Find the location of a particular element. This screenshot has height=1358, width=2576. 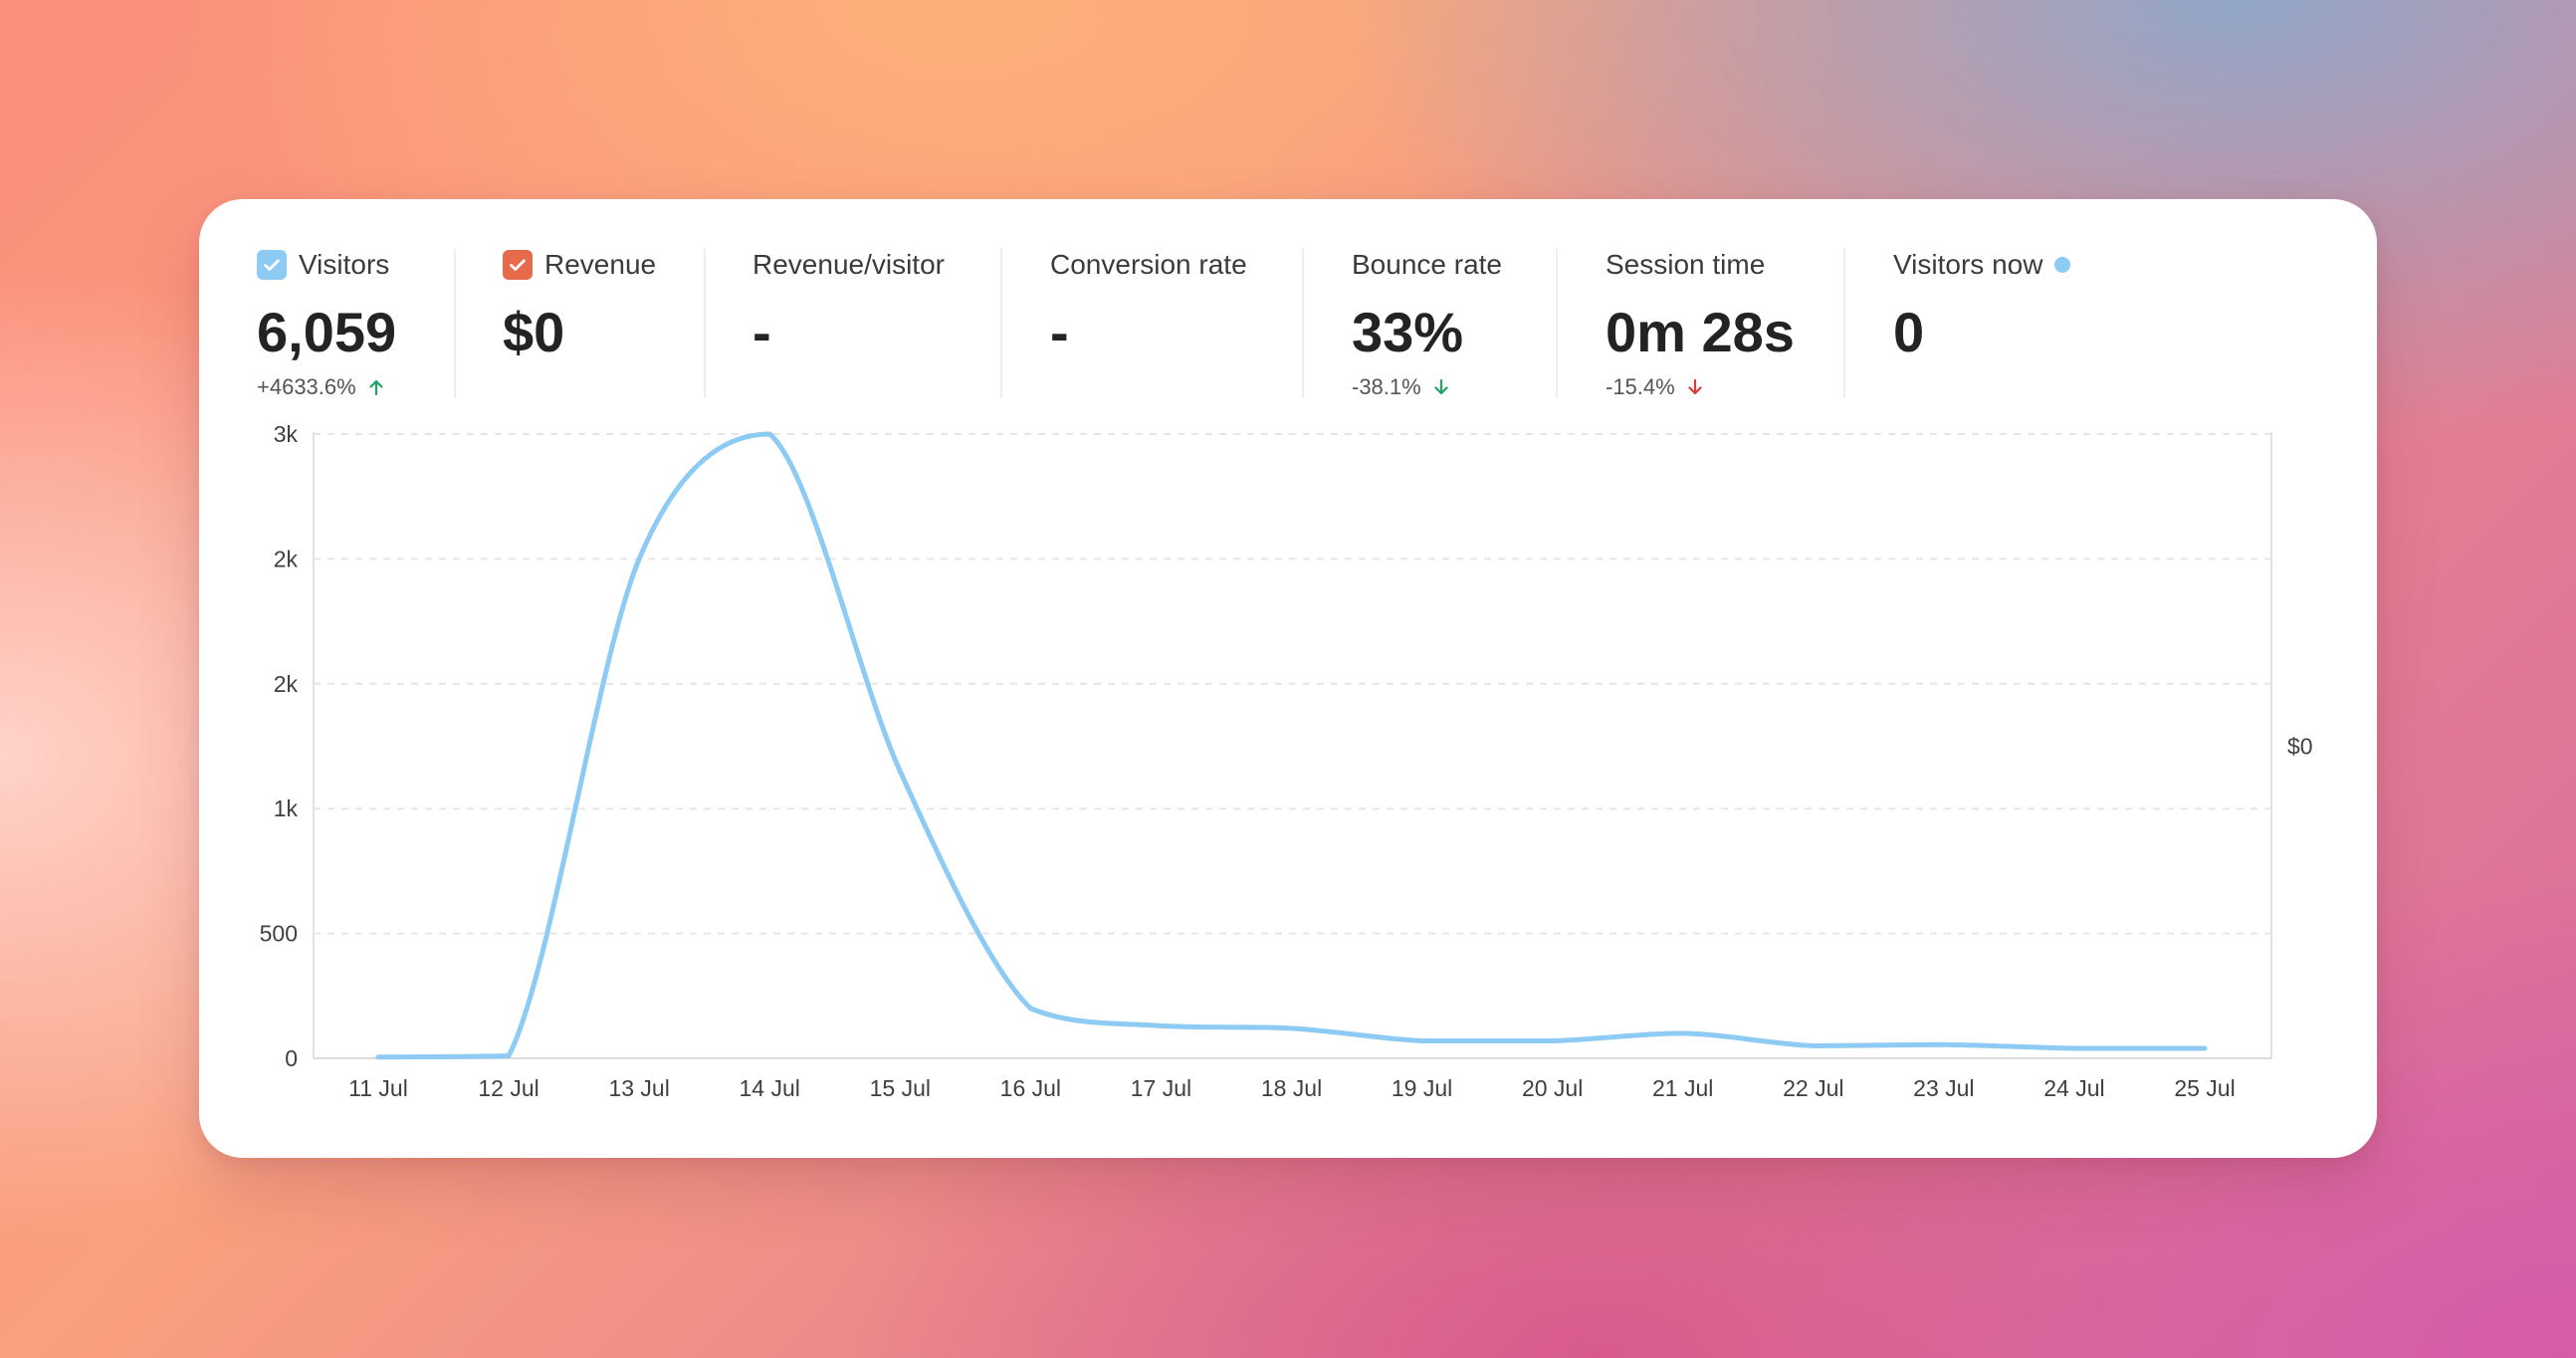

visitors-checkbox-icon is located at coordinates (272, 265).